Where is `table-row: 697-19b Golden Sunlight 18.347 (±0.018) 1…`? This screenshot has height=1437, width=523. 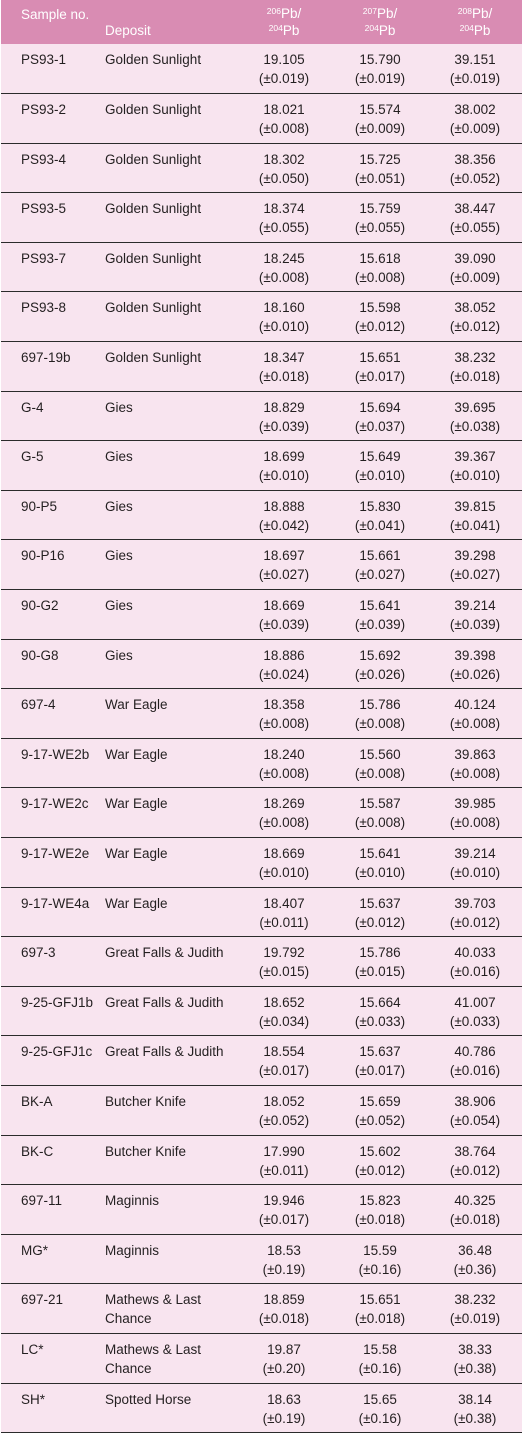
table-row: 697-19b Golden Sunlight 18.347 (±0.018) 1… is located at coordinates (261, 366).